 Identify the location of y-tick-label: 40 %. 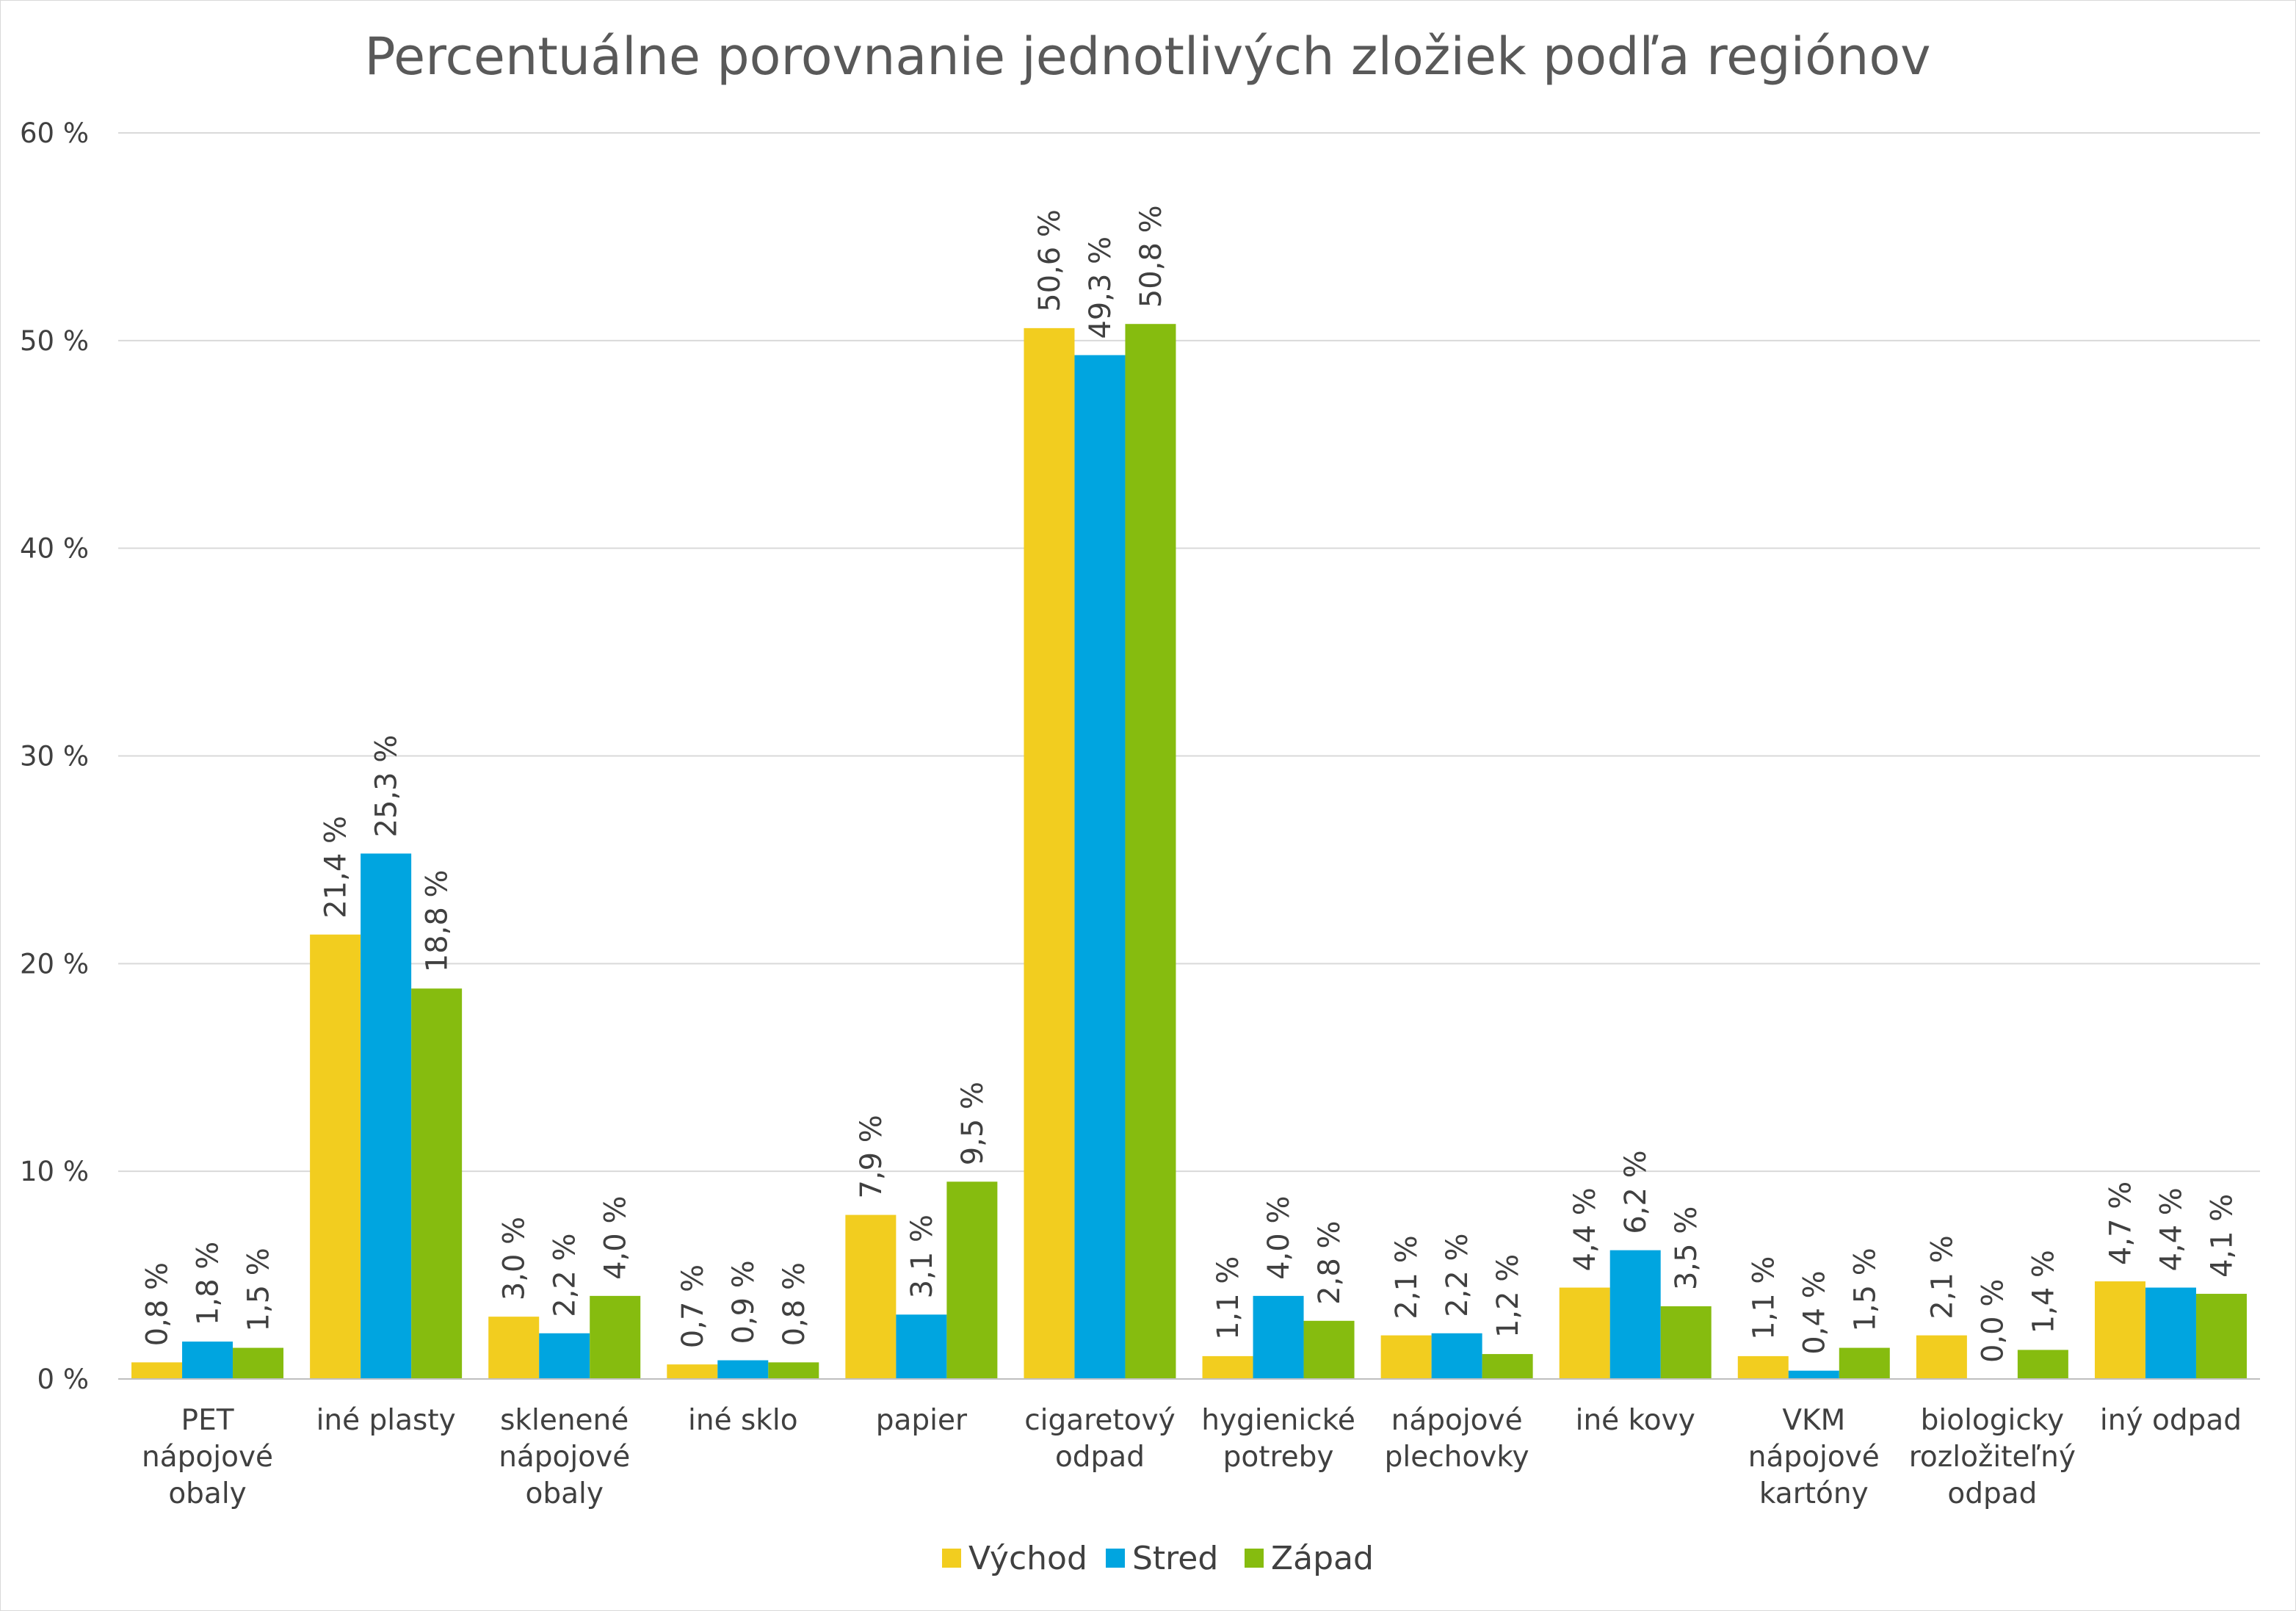
(54, 549).